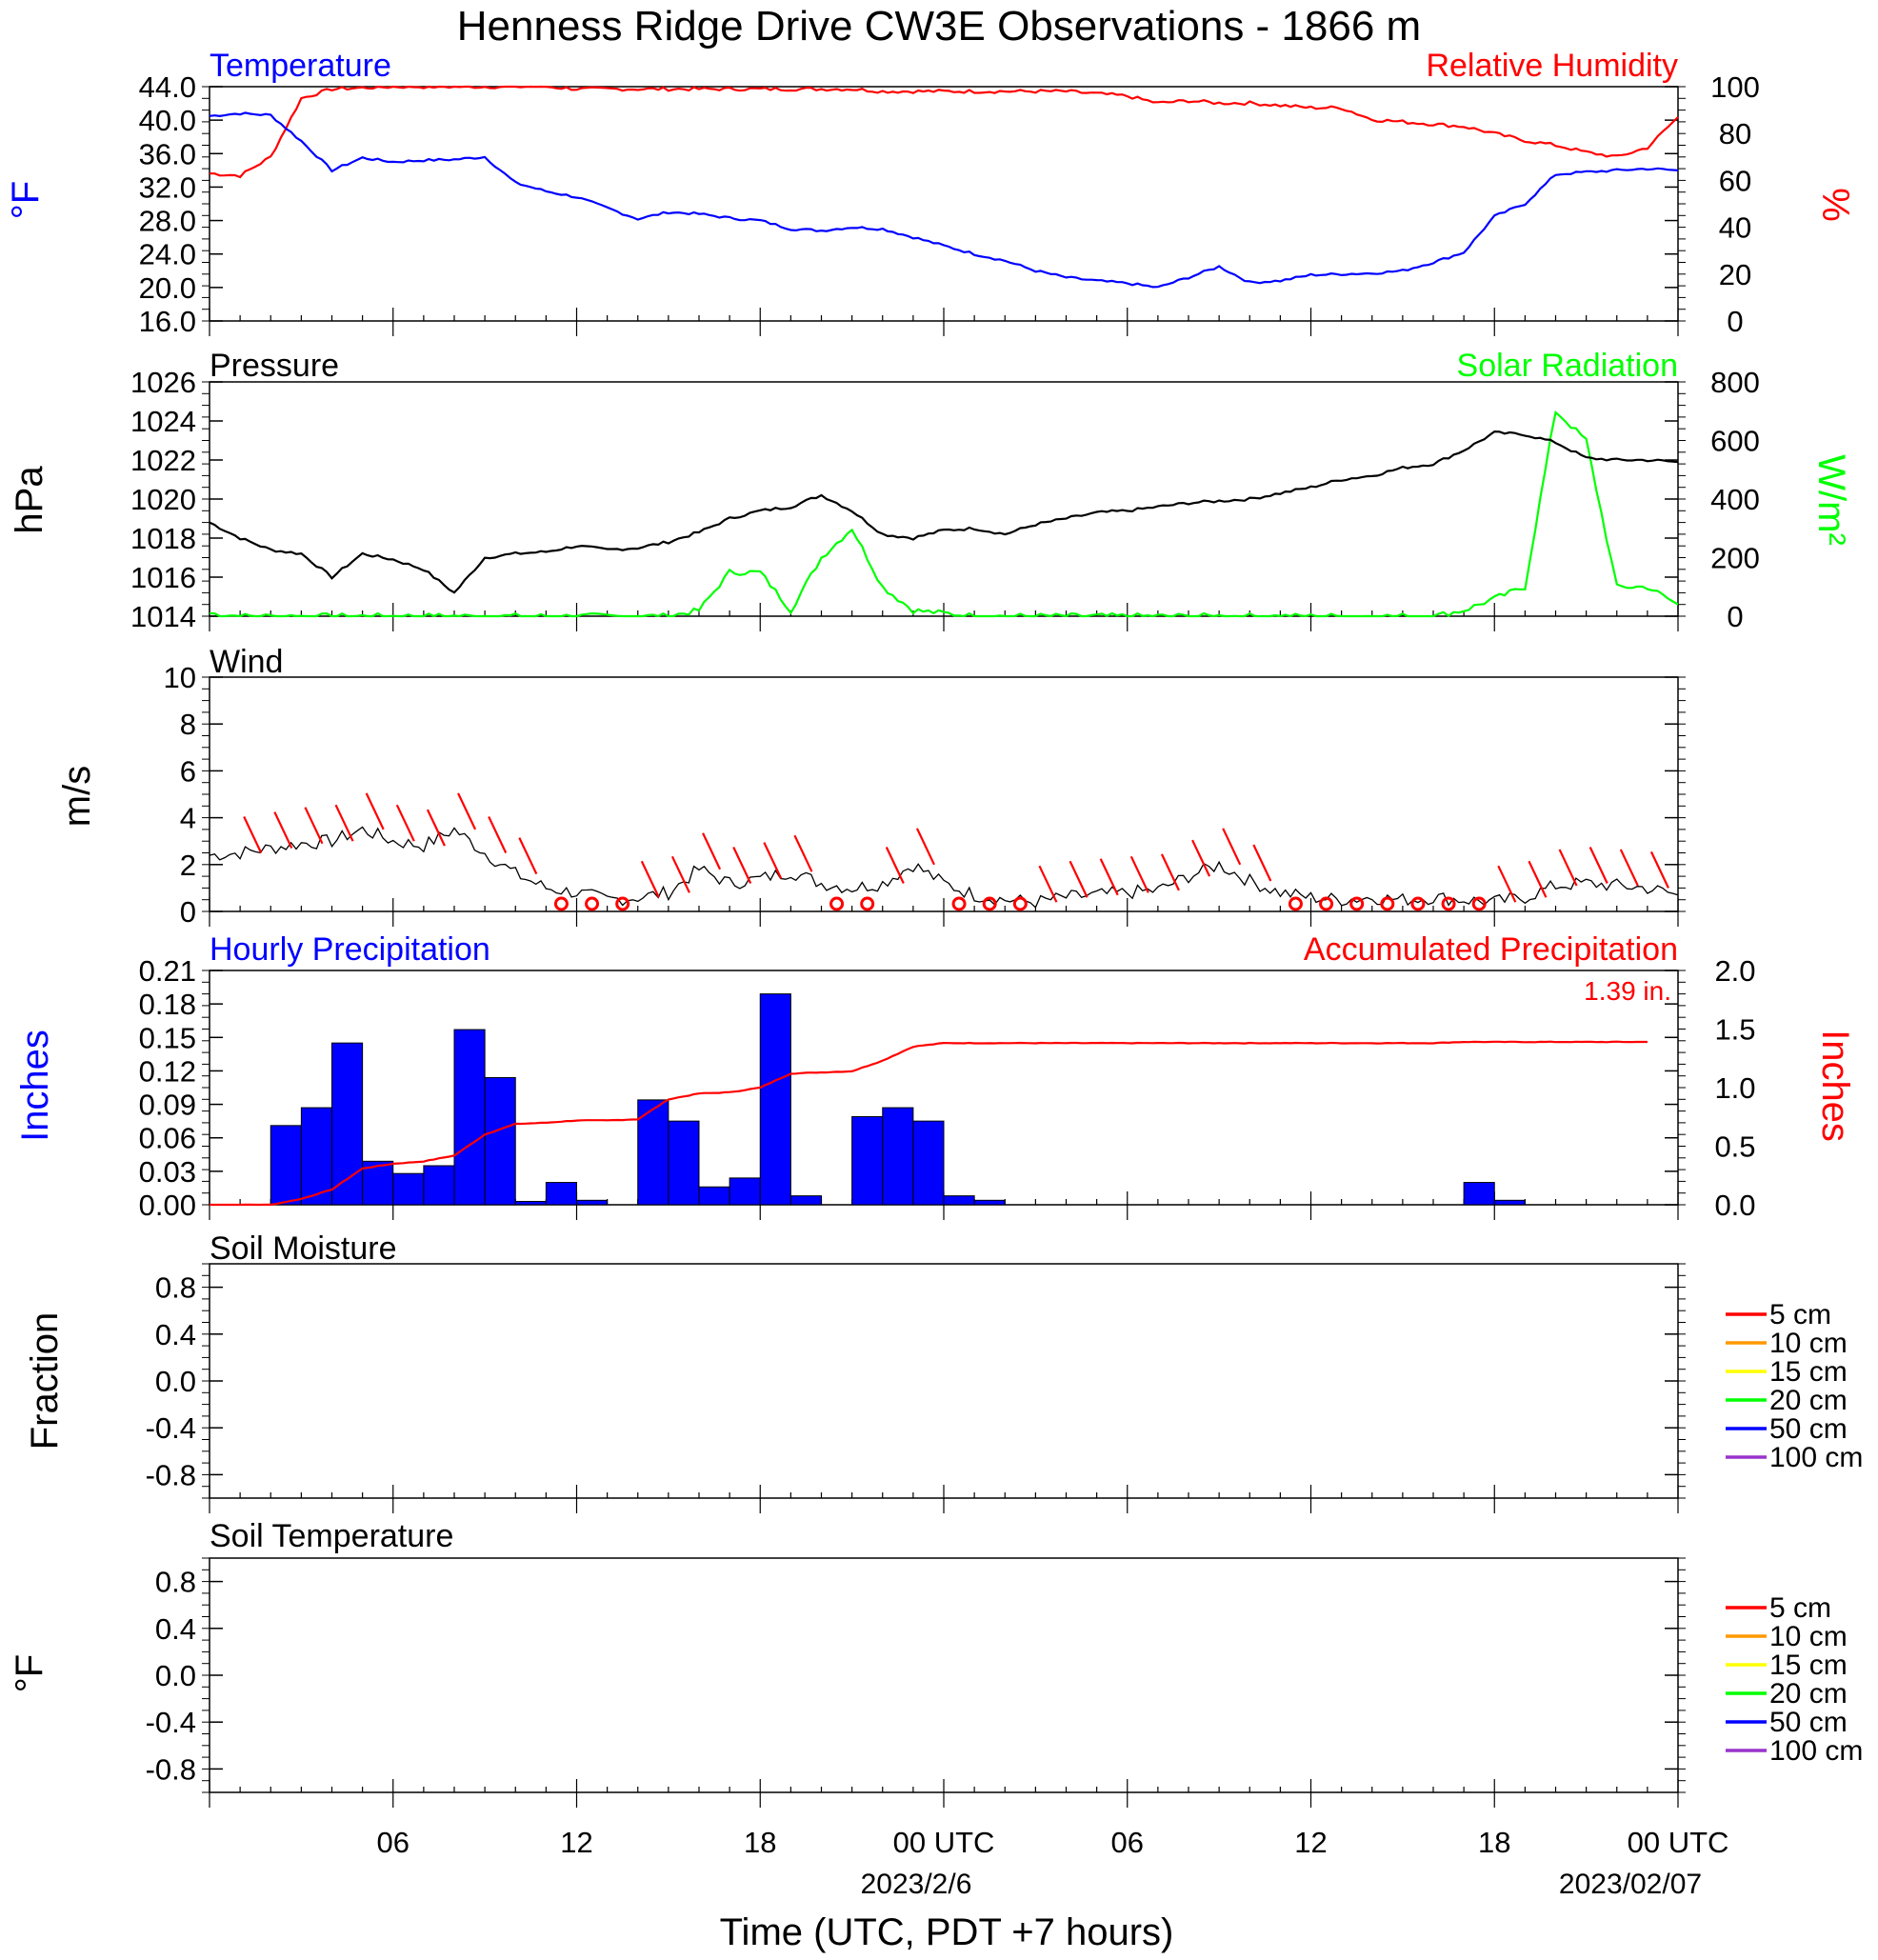 This screenshot has width=1878, height=1960. I want to click on y-tick-label-pressure: 1020, so click(163, 499).